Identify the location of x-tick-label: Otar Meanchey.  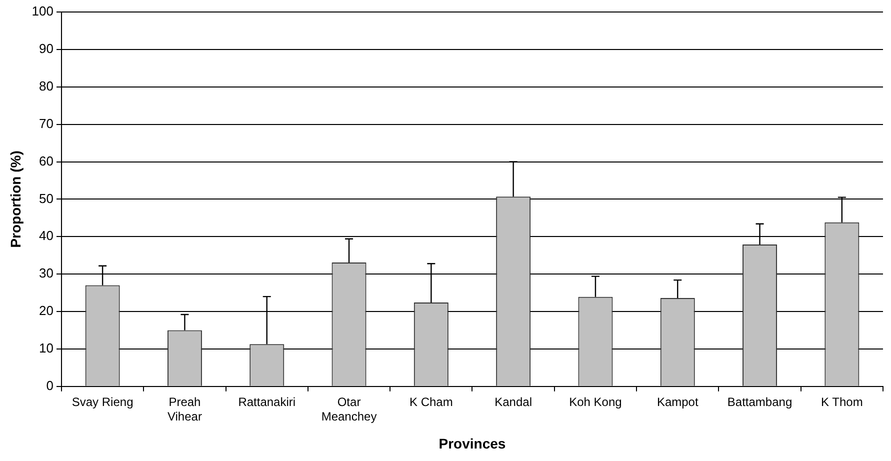
(349, 409).